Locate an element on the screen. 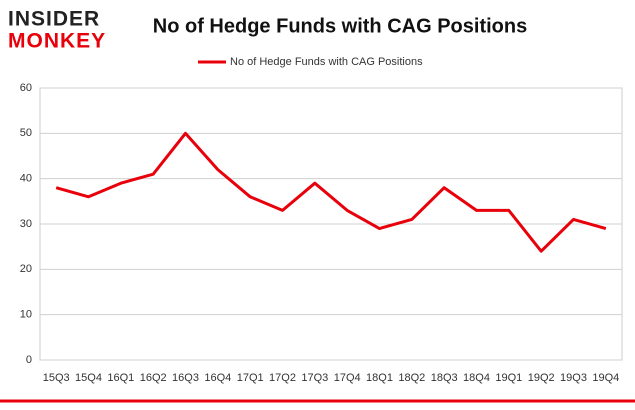 This screenshot has width=635, height=410. y-tick-label: 30 is located at coordinates (26, 224).